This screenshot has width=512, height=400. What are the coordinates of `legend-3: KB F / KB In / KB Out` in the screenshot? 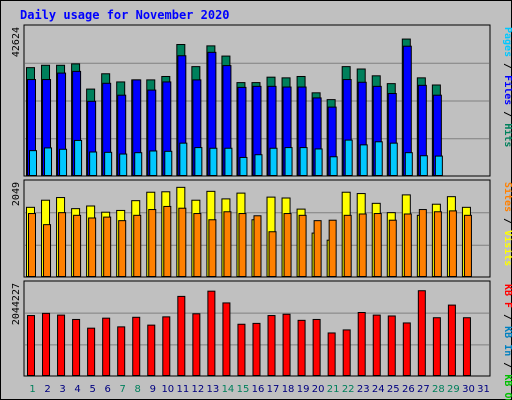 It's located at (507, 342).